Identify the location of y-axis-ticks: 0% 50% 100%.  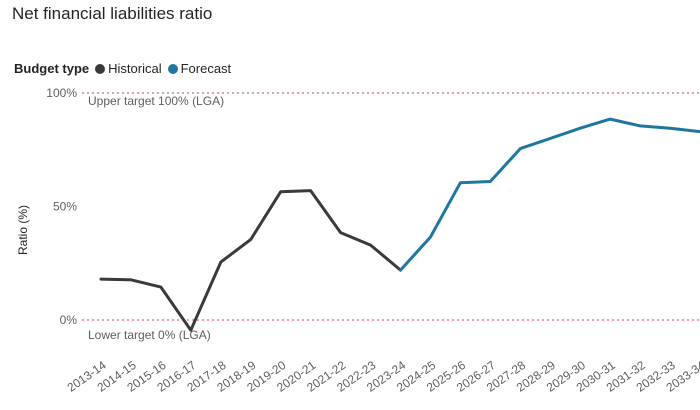
(61, 206).